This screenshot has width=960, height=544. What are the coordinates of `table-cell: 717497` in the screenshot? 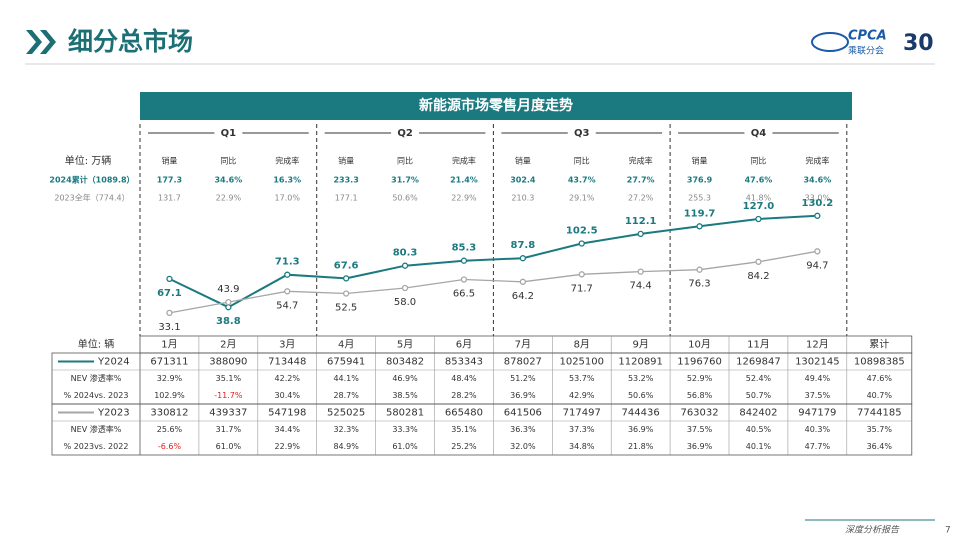 It's located at (582, 413).